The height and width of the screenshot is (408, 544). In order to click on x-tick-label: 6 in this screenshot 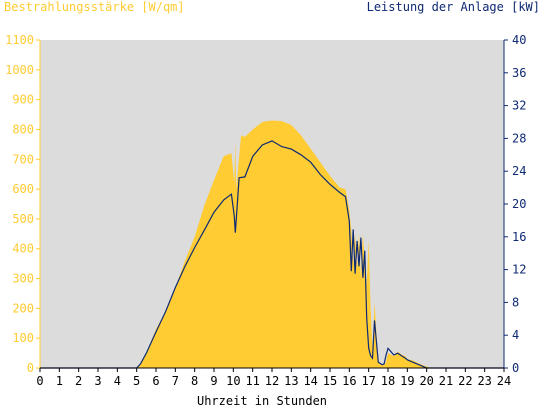, I will do `click(155, 381)`.